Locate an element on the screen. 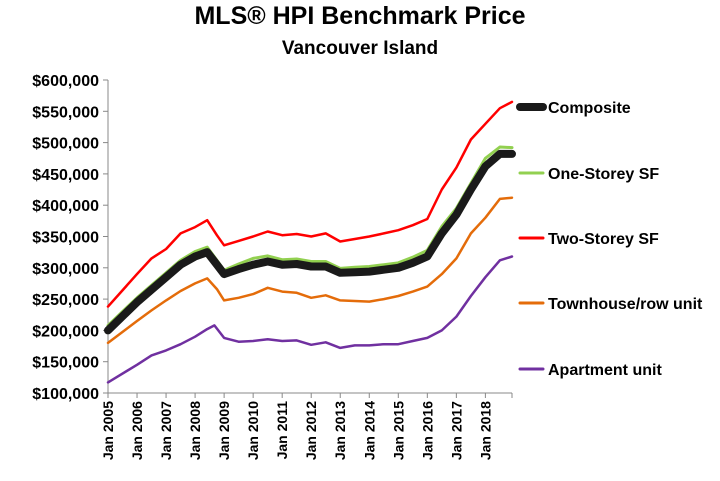 The image size is (720, 481). x-tick-label: Jan 2009 is located at coordinates (224, 430).